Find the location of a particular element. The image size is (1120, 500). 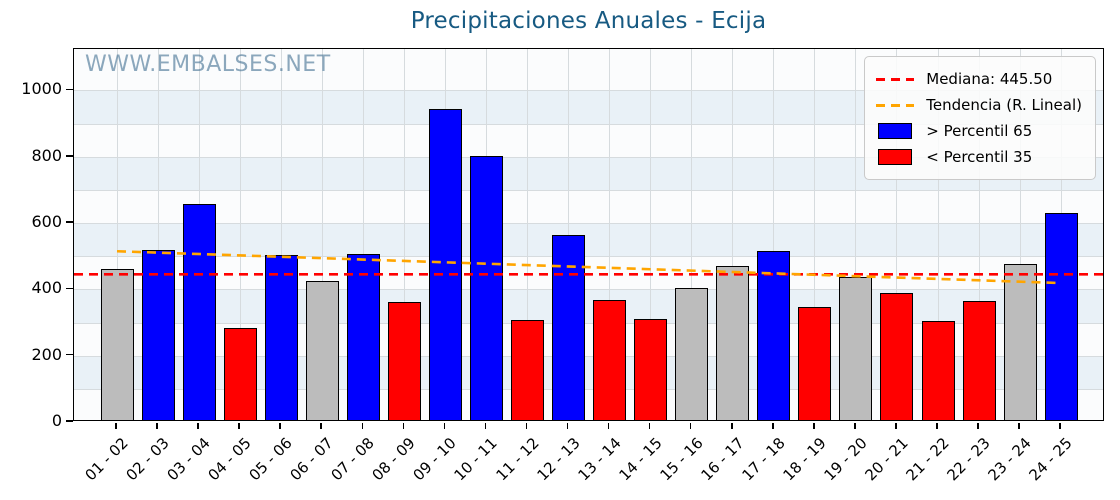

legend-item-below-percentile: < Percentil 35 is located at coordinates (979, 157).